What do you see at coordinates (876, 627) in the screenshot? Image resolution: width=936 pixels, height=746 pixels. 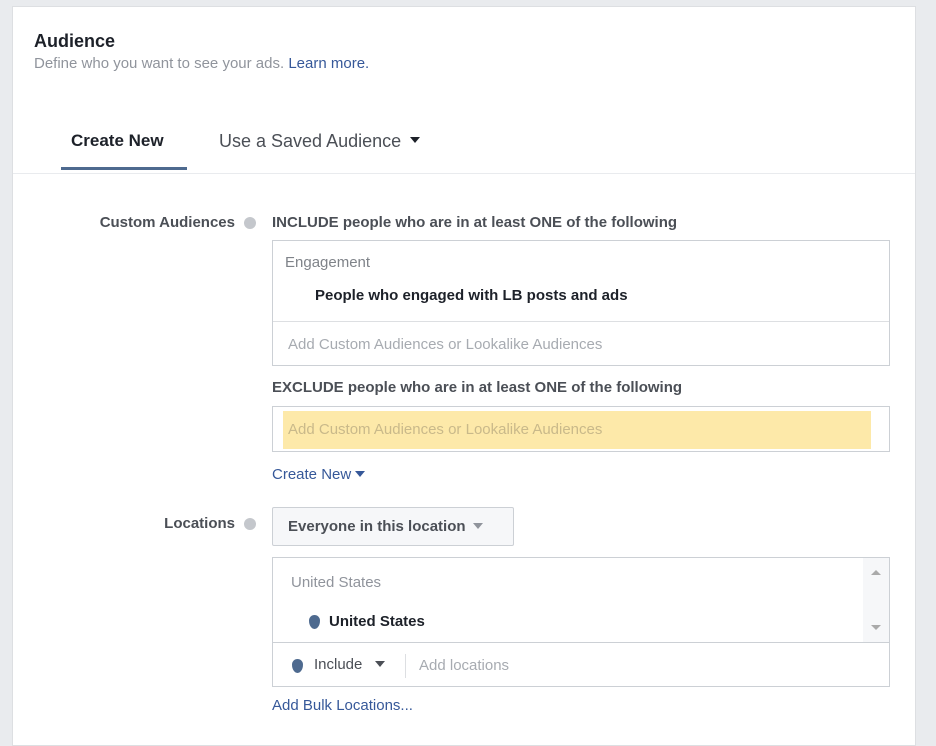 I see `scroll-down-icon` at bounding box center [876, 627].